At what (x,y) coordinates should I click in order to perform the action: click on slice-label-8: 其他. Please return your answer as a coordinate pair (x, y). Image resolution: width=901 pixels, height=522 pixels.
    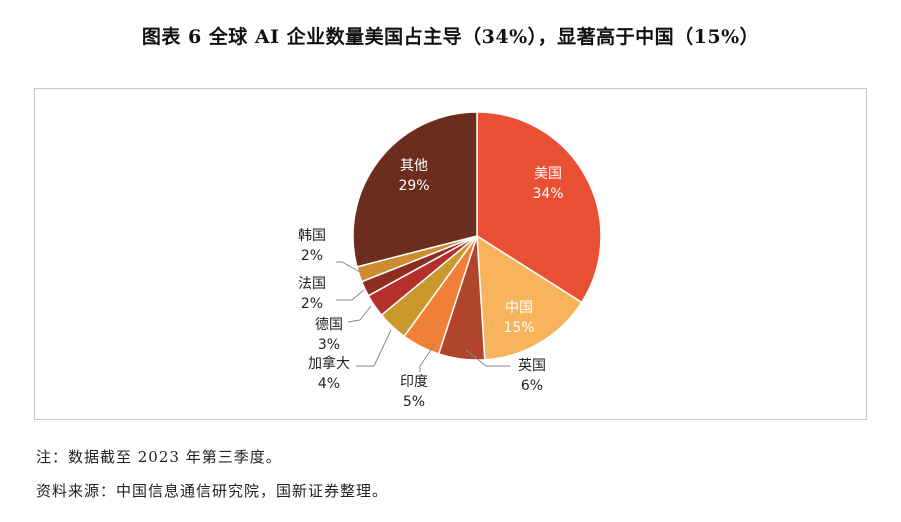
    Looking at the image, I should click on (414, 166).